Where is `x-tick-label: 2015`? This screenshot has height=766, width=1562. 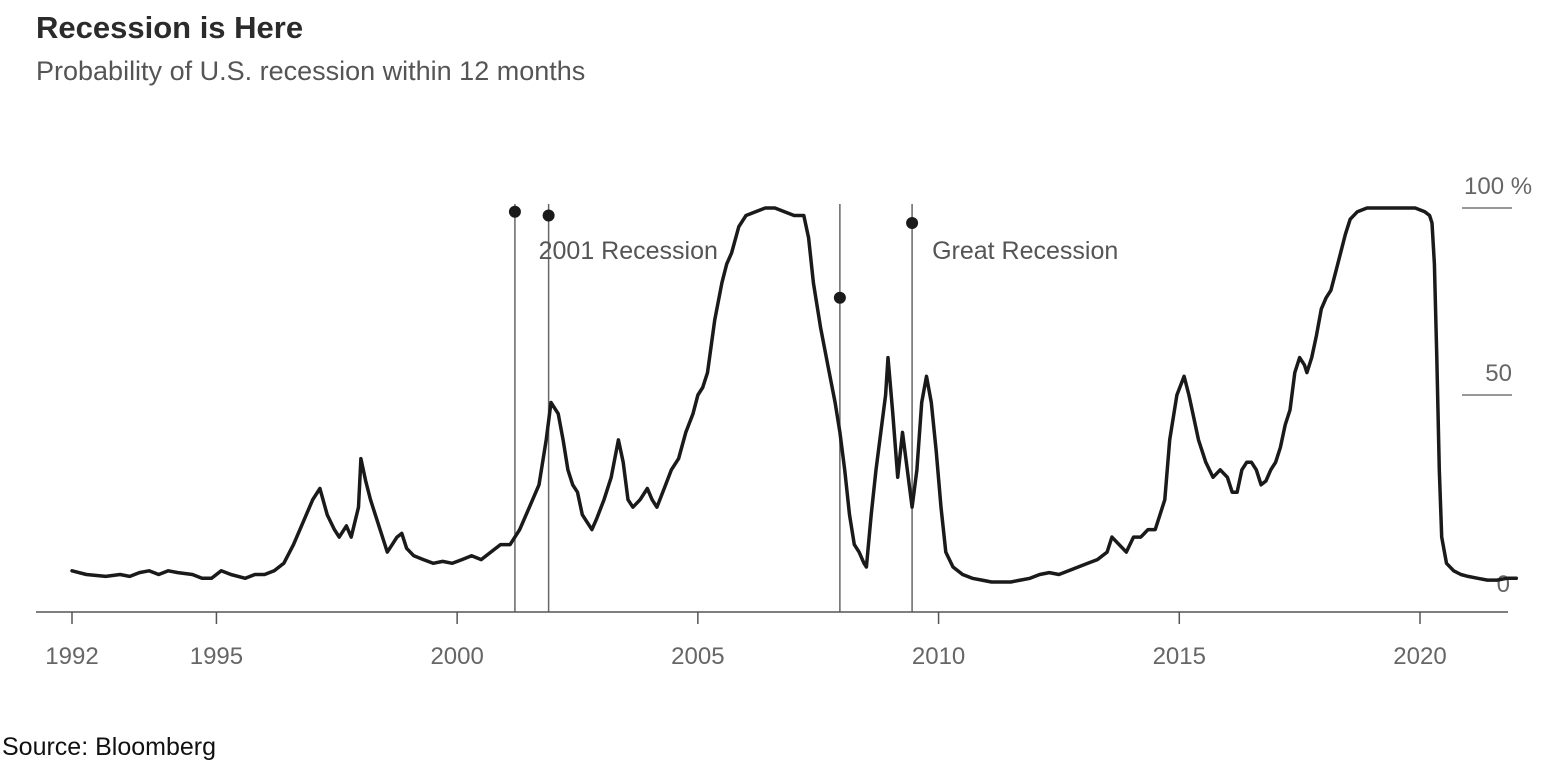 x-tick-label: 2015 is located at coordinates (1179, 656).